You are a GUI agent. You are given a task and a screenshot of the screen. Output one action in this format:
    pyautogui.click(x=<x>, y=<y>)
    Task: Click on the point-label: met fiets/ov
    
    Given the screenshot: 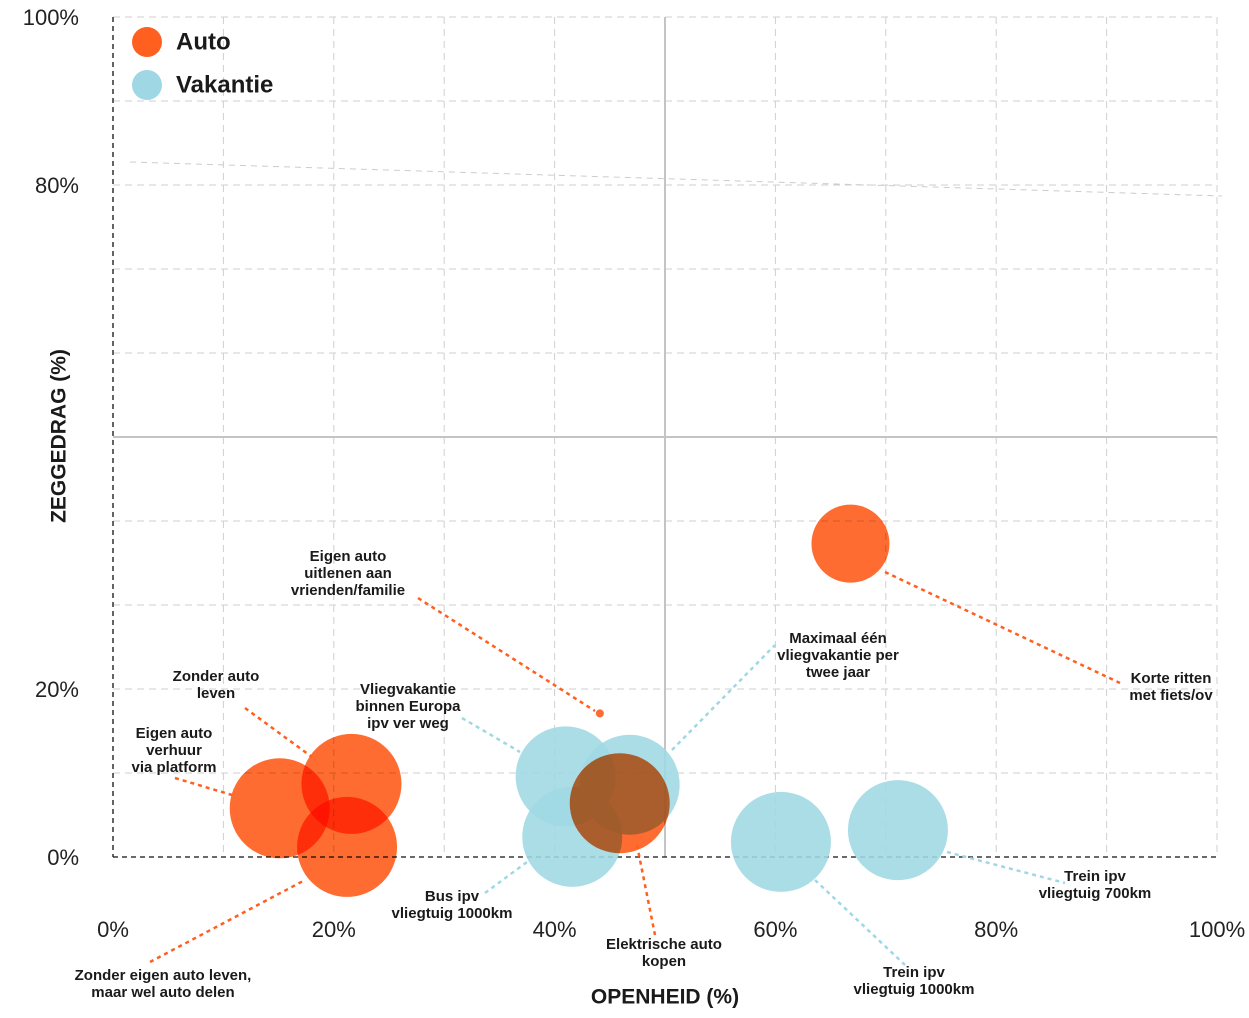 What is the action you would take?
    pyautogui.click(x=1171, y=695)
    